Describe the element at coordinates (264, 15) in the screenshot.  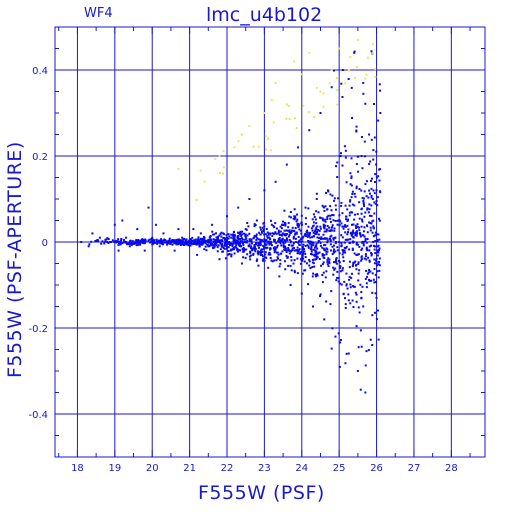
I see `chart-title: lmc_u4b102` at that location.